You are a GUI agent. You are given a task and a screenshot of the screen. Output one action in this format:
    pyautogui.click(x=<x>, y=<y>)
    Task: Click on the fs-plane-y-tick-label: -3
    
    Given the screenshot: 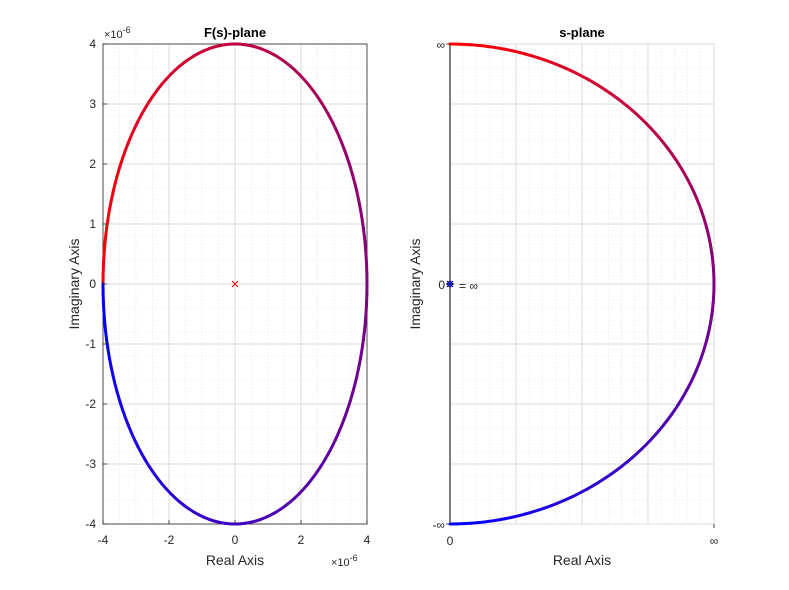 What is the action you would take?
    pyautogui.click(x=90, y=464)
    